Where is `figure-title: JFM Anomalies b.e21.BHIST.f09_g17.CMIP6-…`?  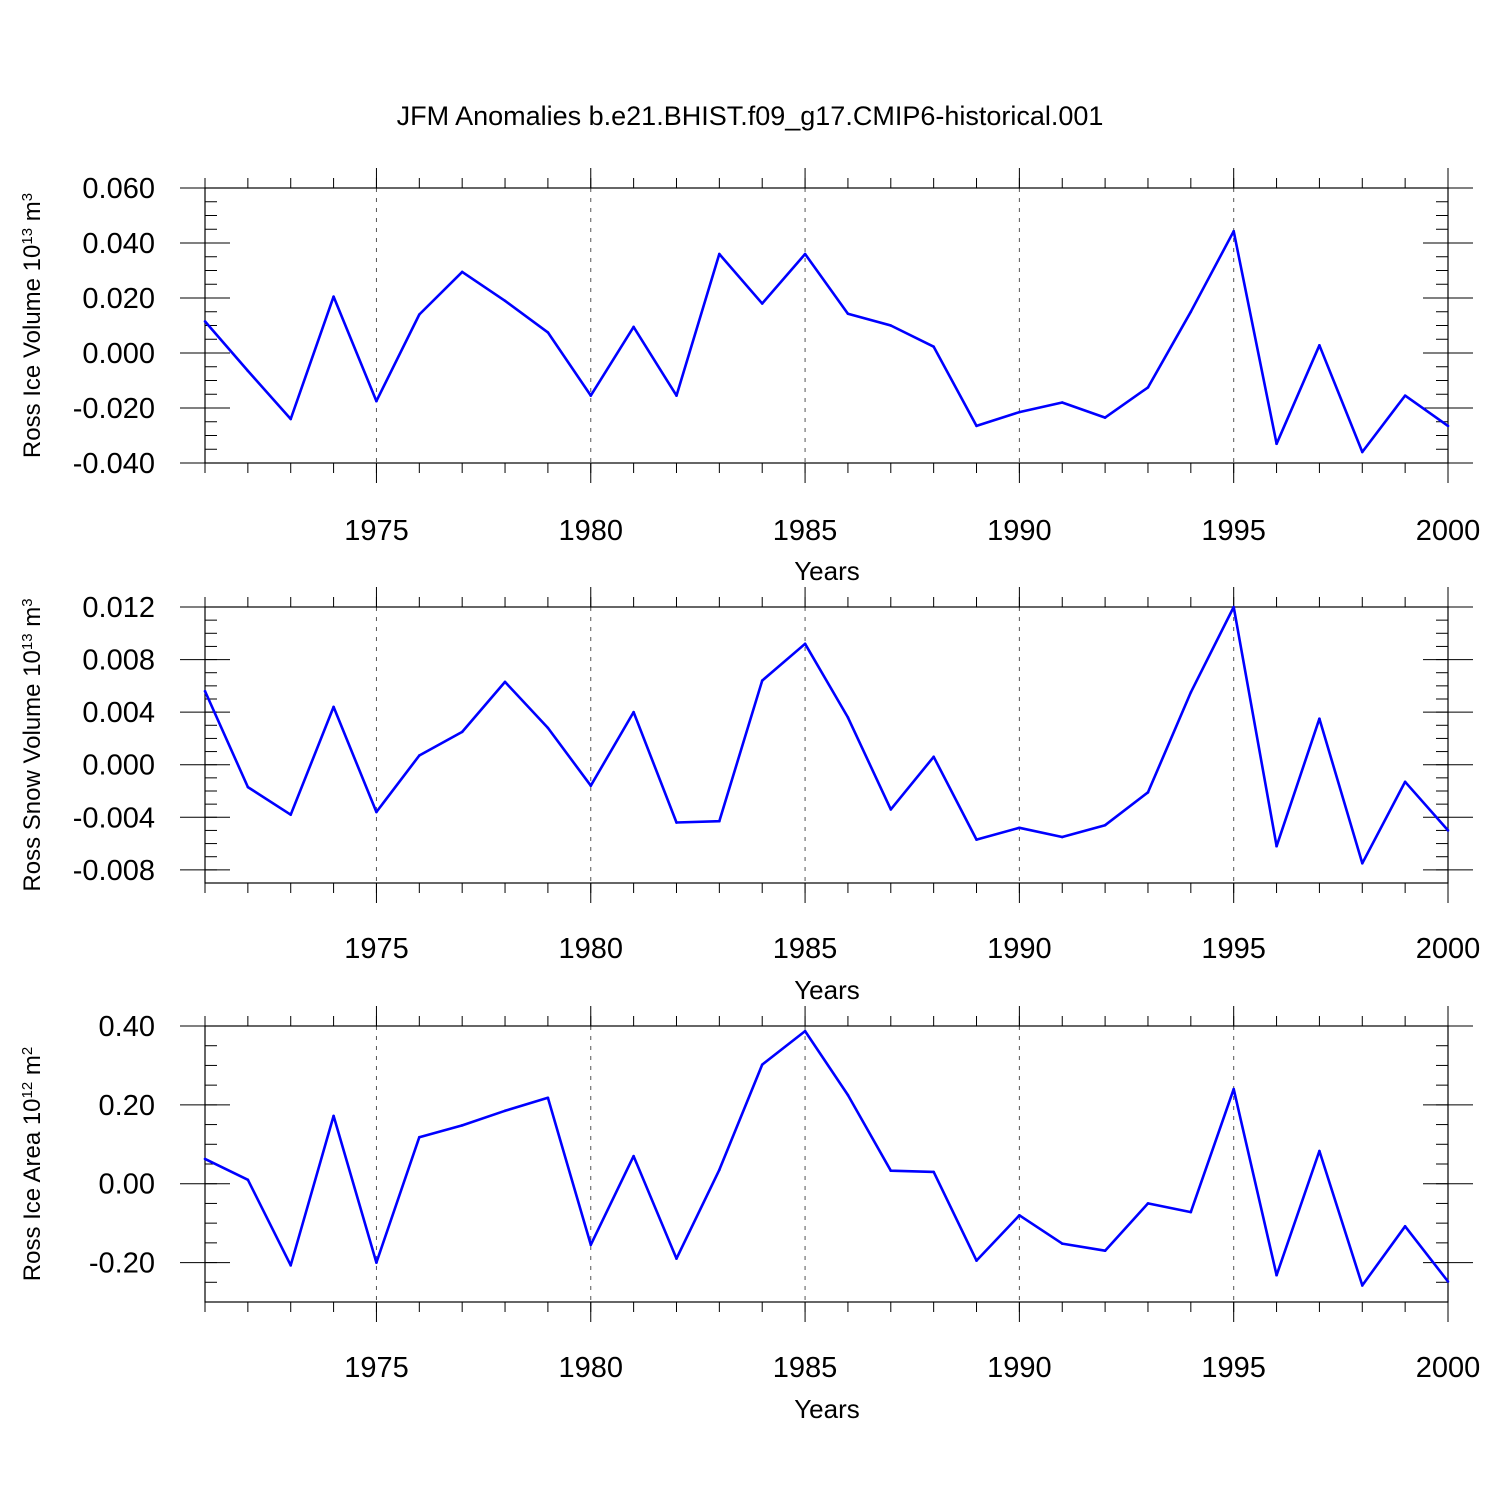
figure-title: JFM Anomalies b.e21.BHIST.f09_g17.CMIP6-… is located at coordinates (750, 116).